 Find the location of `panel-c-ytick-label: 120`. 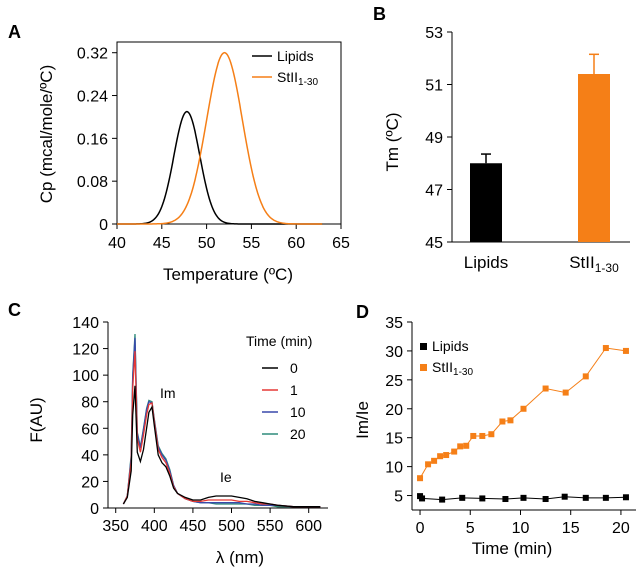

panel-c-ytick-label: 120 is located at coordinates (85, 350).